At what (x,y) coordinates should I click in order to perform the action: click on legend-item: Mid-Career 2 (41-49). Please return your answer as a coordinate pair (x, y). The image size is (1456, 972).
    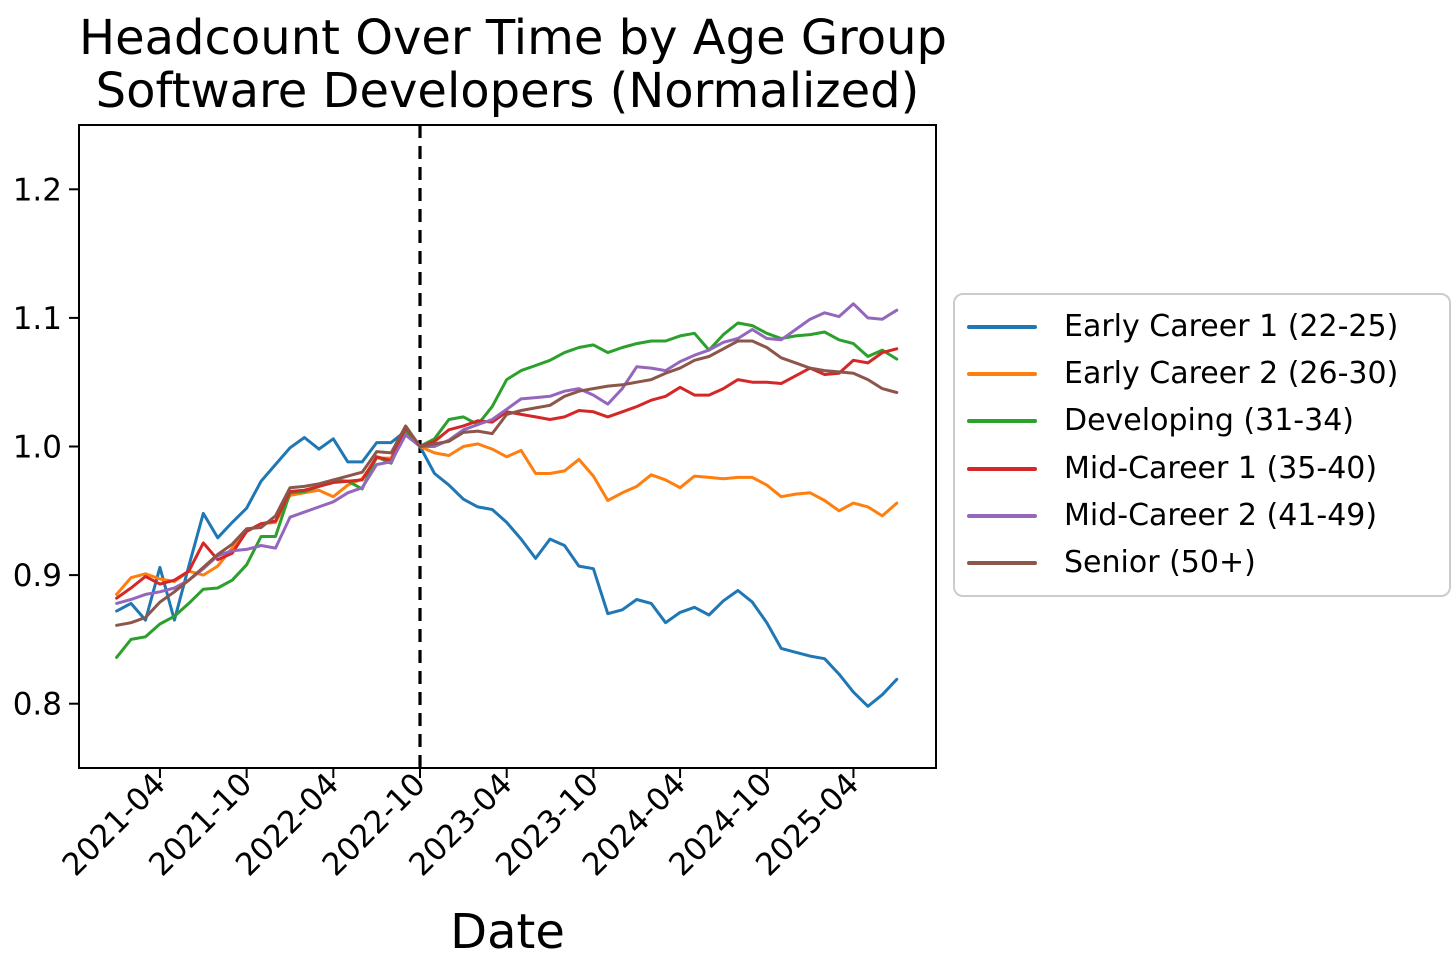
    Looking at the image, I should click on (1208, 515).